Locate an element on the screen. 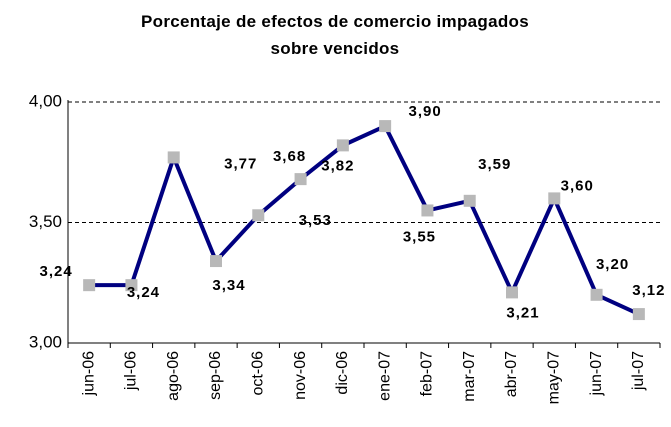 The height and width of the screenshot is (427, 671). x-tick-label: feb-07 is located at coordinates (427, 373).